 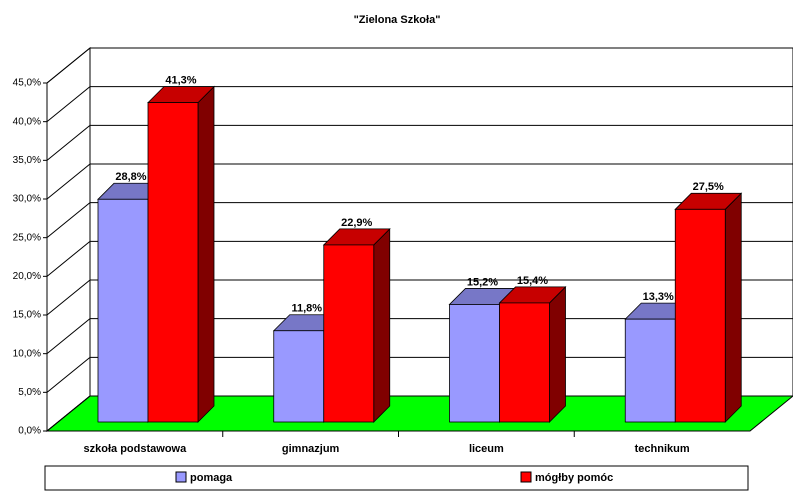 I want to click on y-tick-label: 25,0%, so click(x=27, y=237).